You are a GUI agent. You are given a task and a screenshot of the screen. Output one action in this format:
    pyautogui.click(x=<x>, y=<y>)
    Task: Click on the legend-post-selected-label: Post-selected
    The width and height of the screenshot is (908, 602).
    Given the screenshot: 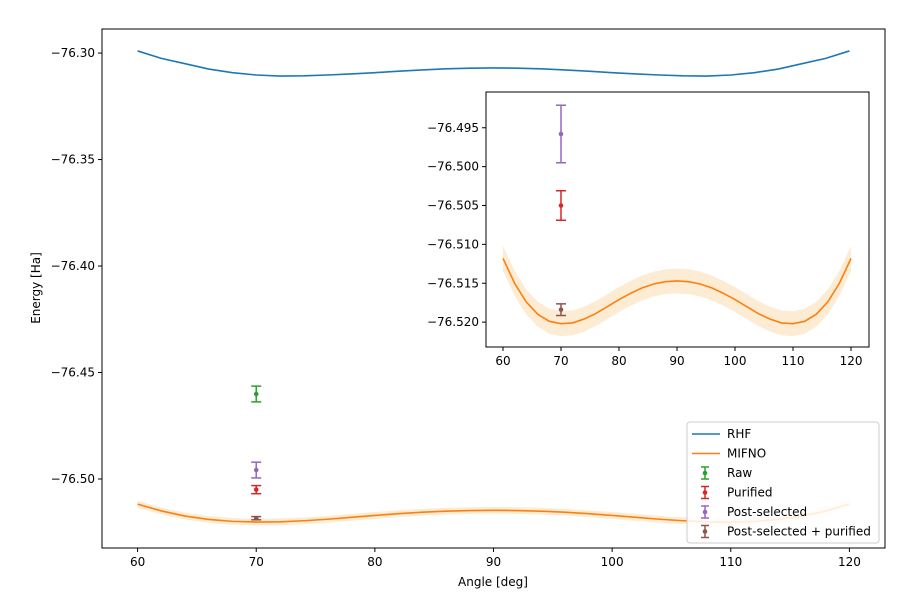 What is the action you would take?
    pyautogui.click(x=767, y=512)
    